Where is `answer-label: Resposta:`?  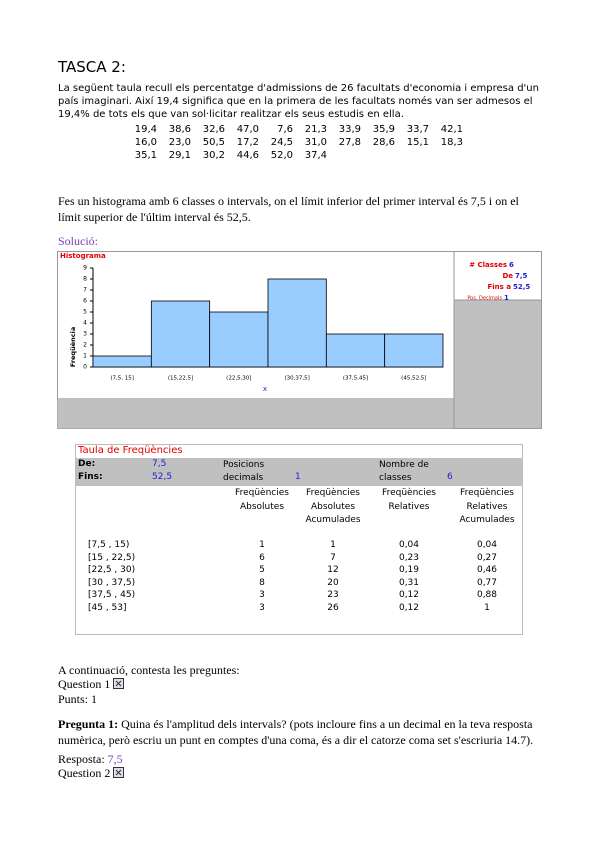 answer-label: Resposta: is located at coordinates (81, 759).